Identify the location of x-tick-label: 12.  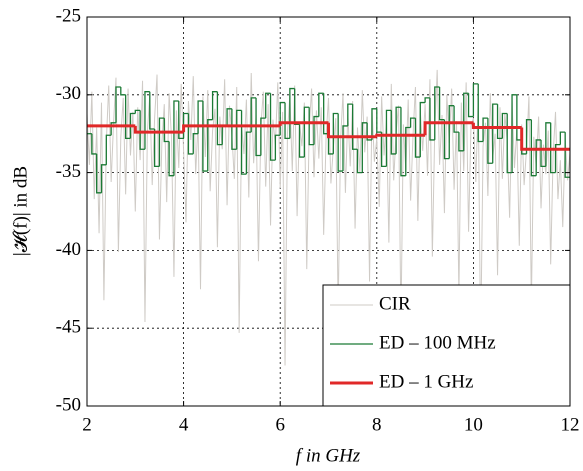
(570, 424).